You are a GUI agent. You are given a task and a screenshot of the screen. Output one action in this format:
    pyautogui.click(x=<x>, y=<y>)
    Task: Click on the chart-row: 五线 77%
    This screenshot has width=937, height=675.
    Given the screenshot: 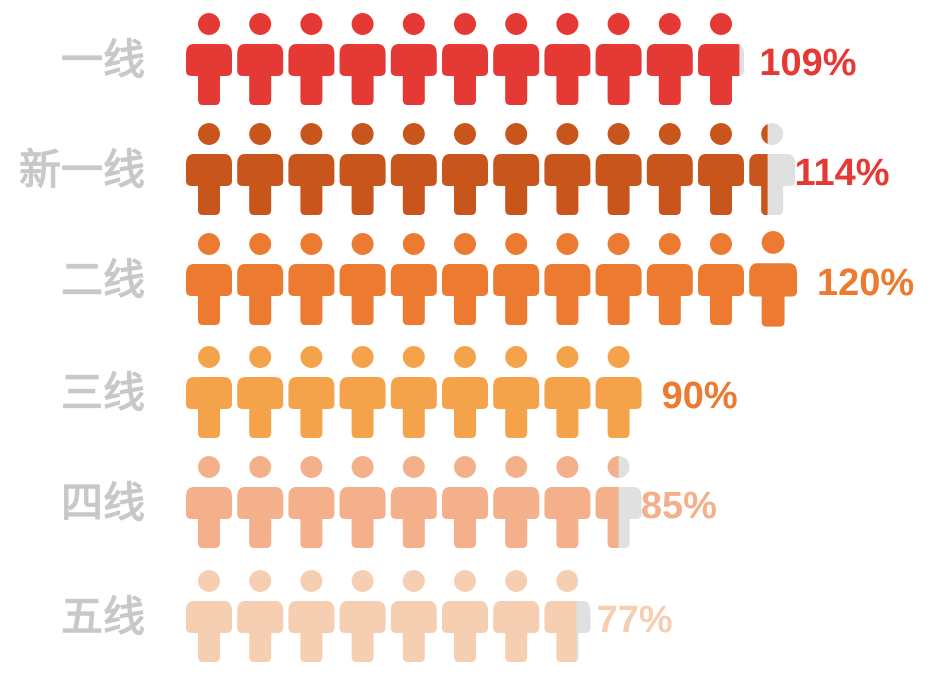 What is the action you would take?
    pyautogui.click(x=367, y=616)
    